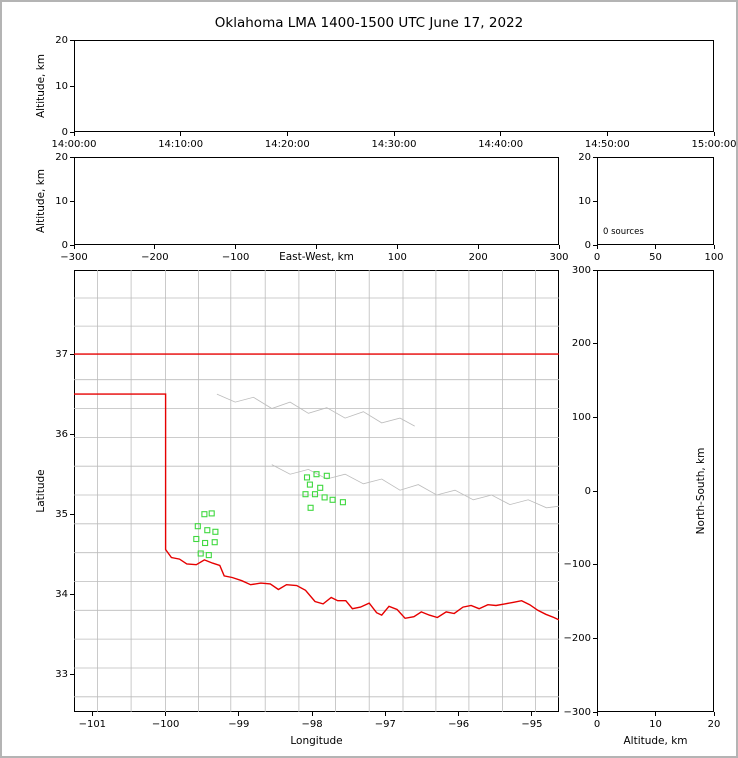 The width and height of the screenshot is (738, 758). I want to click on plan_view-xtick-label: −96, so click(459, 724).